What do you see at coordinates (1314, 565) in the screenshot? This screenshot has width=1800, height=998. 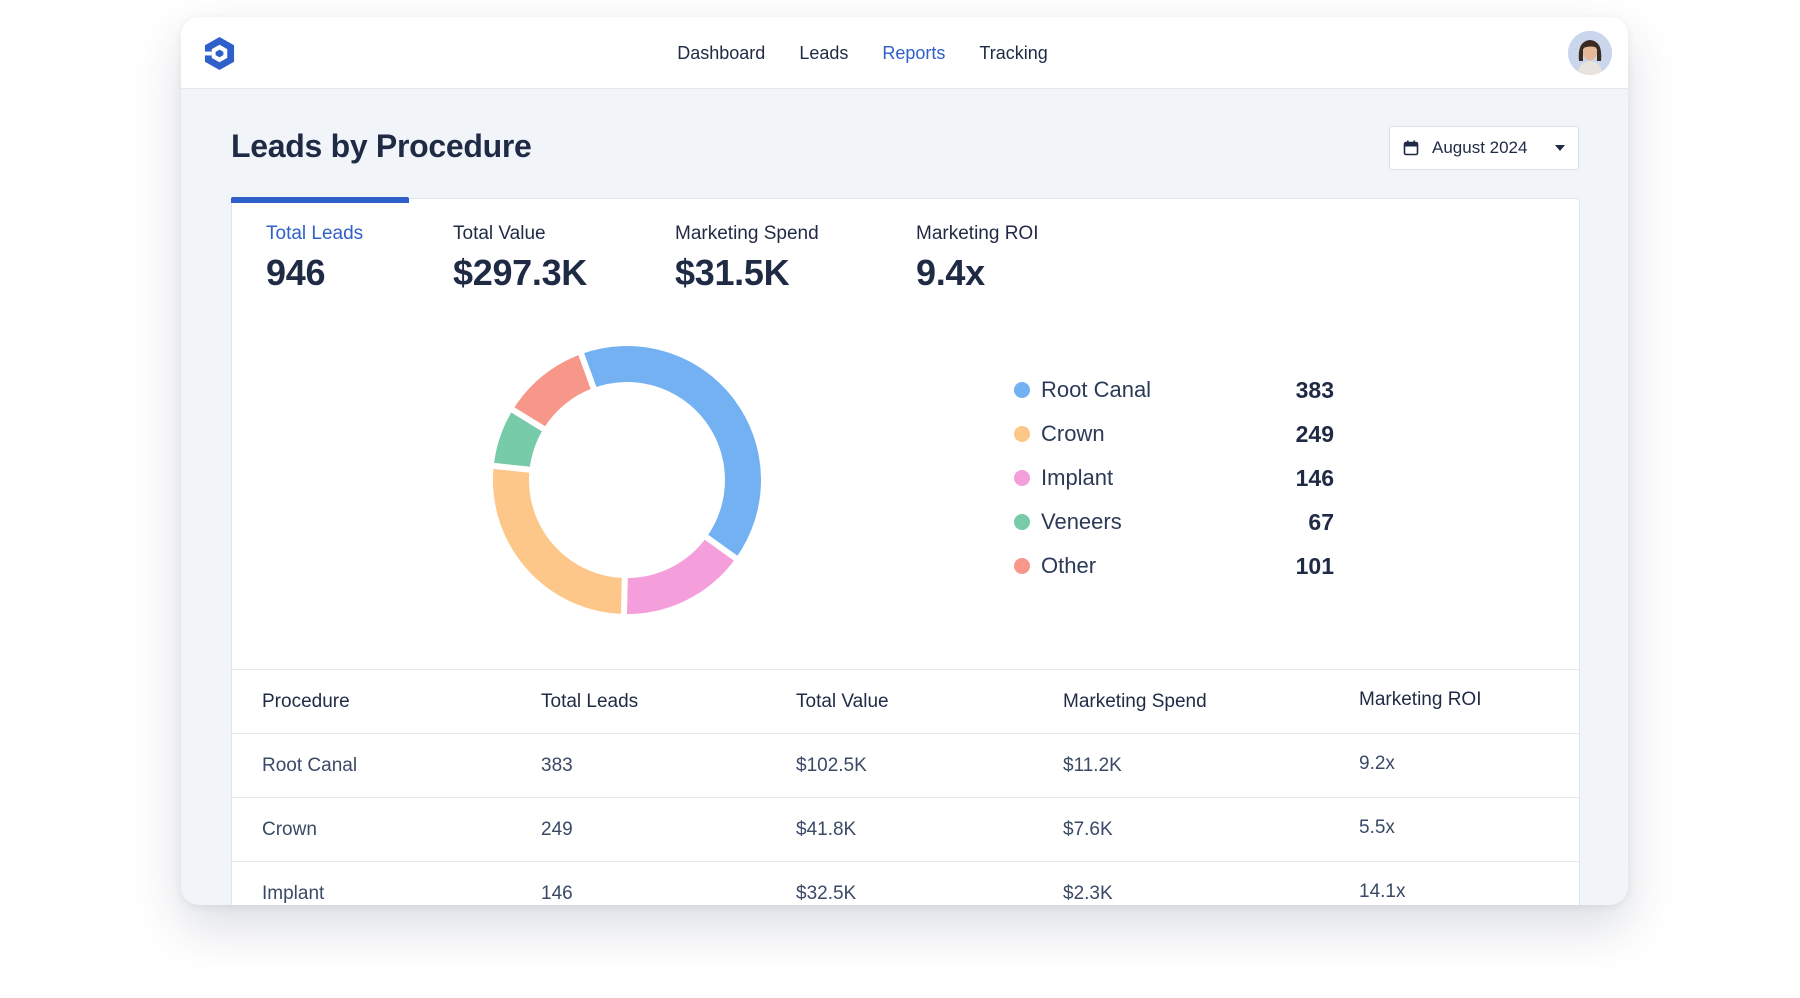 I see `legend-value: 101` at bounding box center [1314, 565].